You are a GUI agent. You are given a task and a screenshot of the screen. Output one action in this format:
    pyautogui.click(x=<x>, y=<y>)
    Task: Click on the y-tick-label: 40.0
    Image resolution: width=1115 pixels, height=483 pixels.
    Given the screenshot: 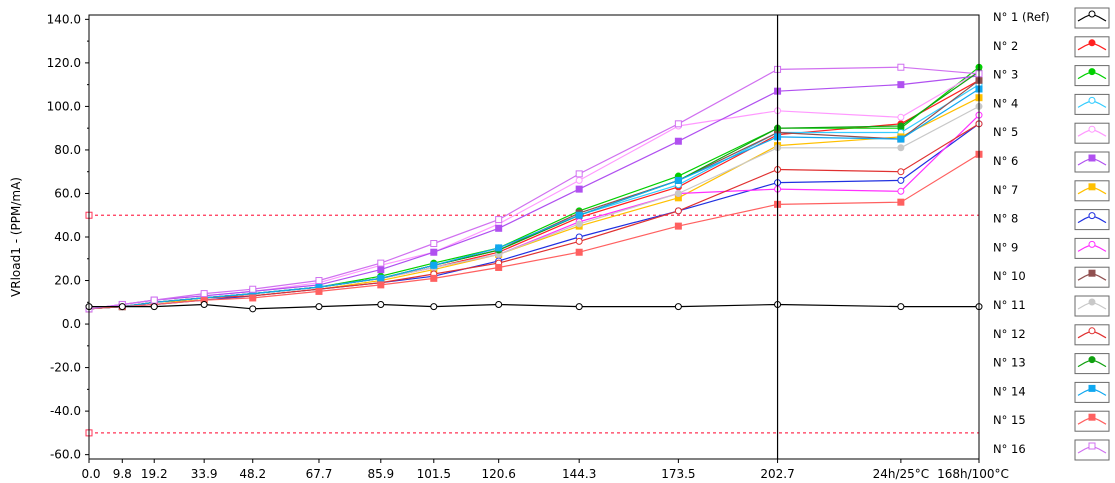 What is the action you would take?
    pyautogui.click(x=67, y=237)
    